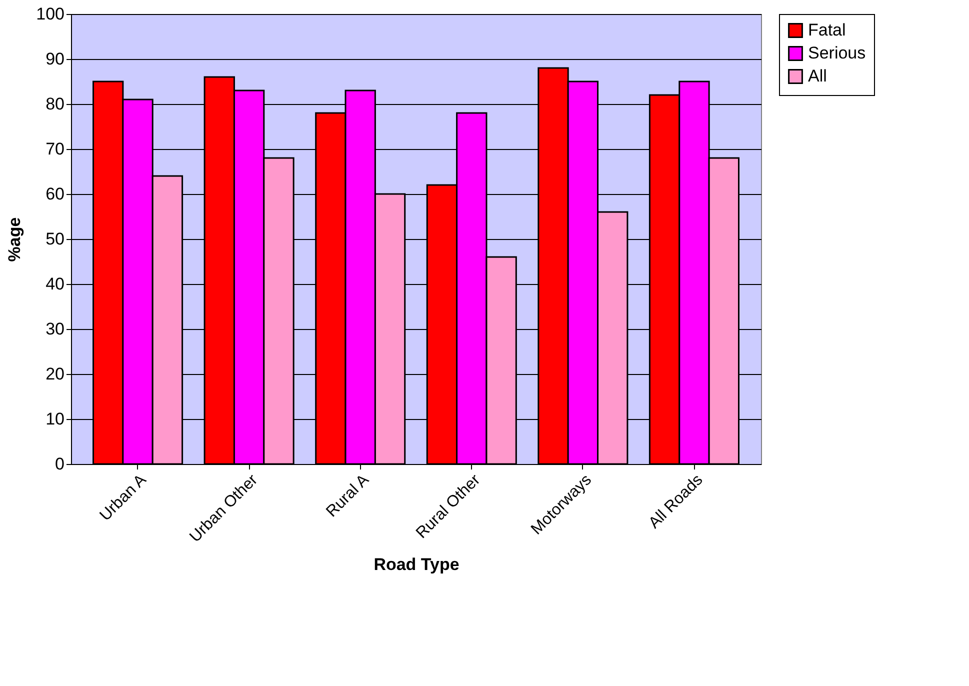 The height and width of the screenshot is (686, 969). I want to click on y-tick-label: 50, so click(55, 239).